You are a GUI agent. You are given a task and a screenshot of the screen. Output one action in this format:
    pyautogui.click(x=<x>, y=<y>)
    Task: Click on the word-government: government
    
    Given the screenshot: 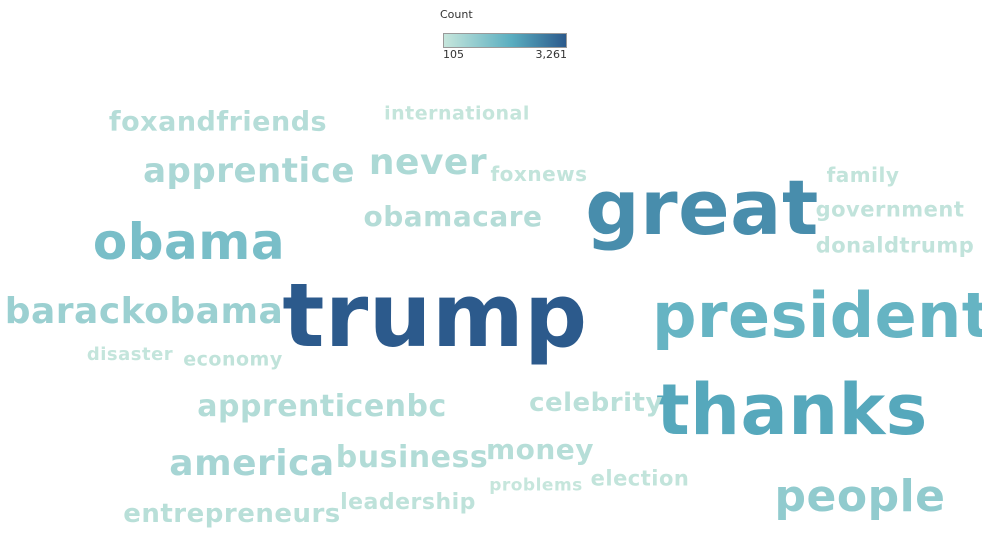 What is the action you would take?
    pyautogui.click(x=890, y=209)
    